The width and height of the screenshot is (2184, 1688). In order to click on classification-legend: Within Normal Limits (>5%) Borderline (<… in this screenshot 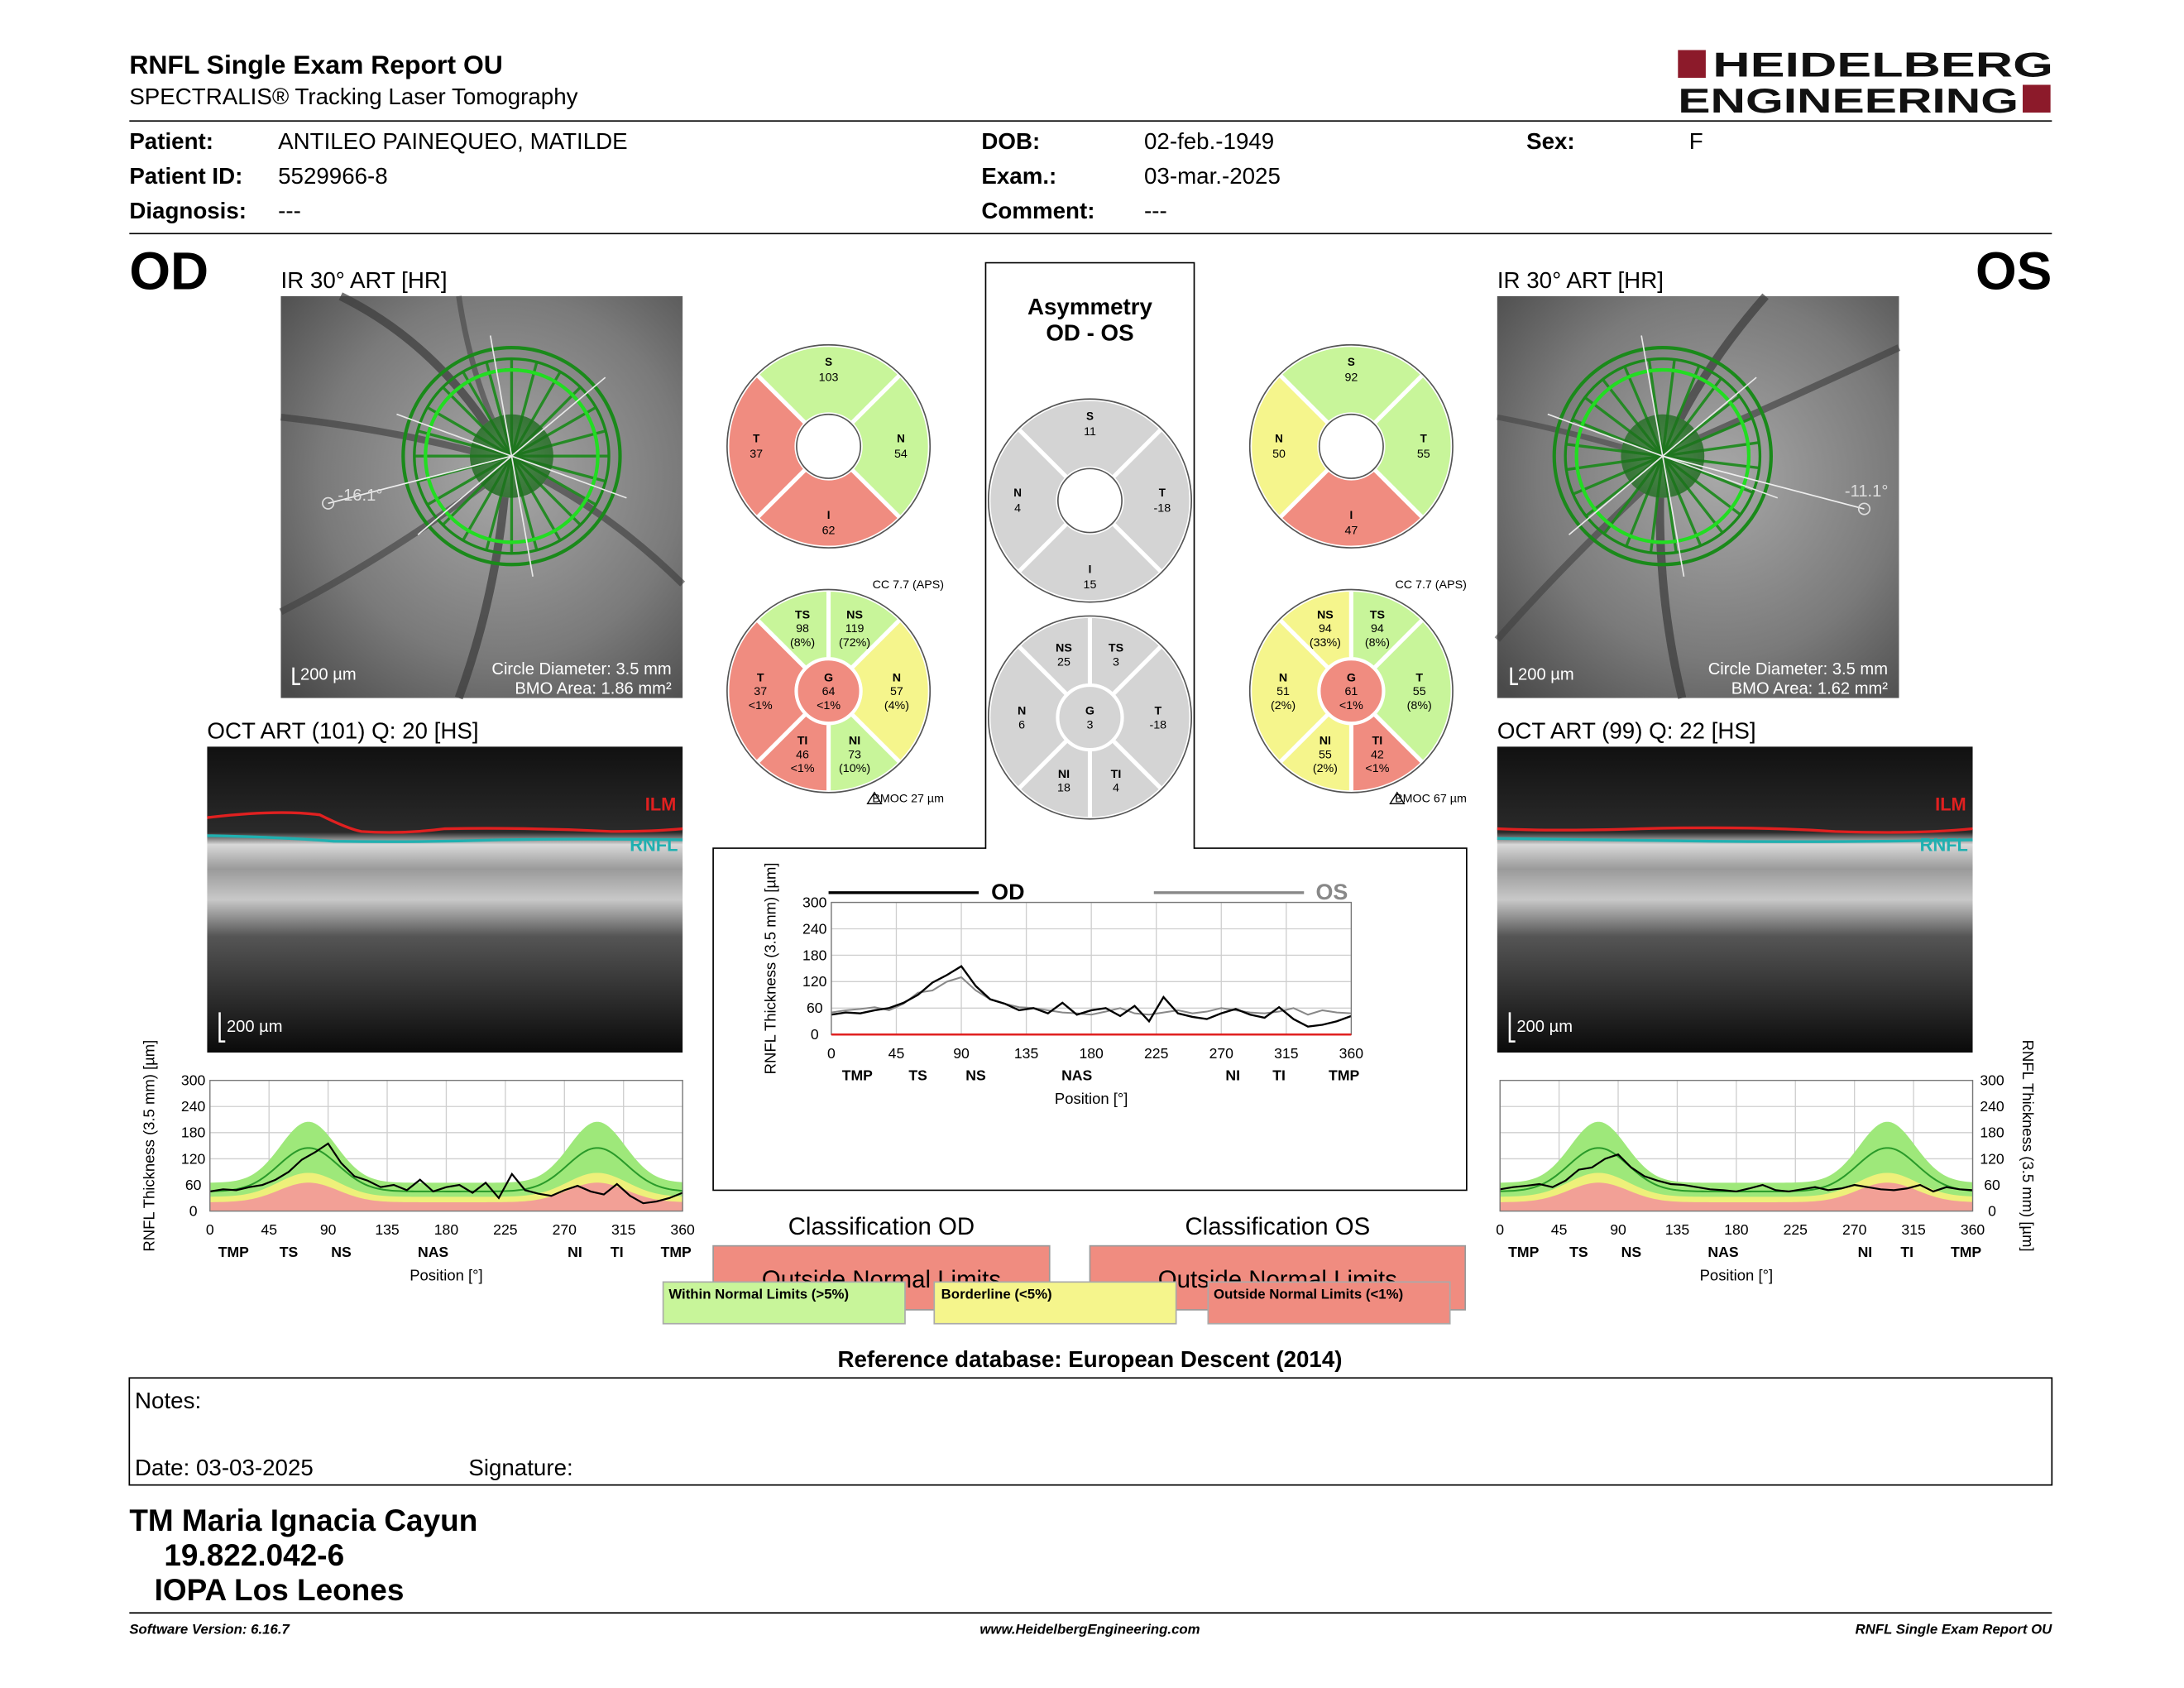, I will do `click(1056, 1303)`.